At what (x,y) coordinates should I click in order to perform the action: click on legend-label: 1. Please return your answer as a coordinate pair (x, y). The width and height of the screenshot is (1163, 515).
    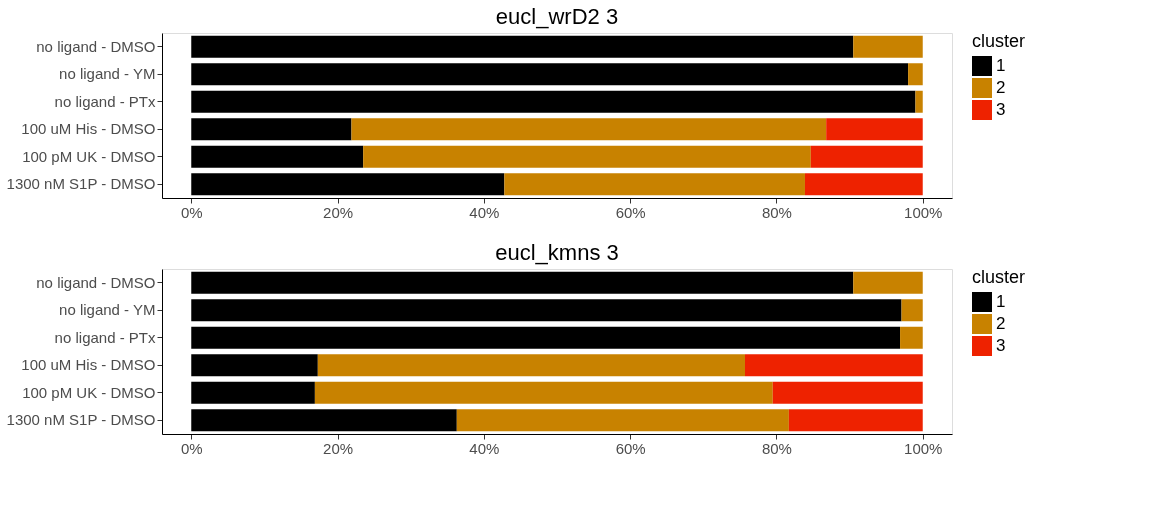
    Looking at the image, I should click on (1001, 65).